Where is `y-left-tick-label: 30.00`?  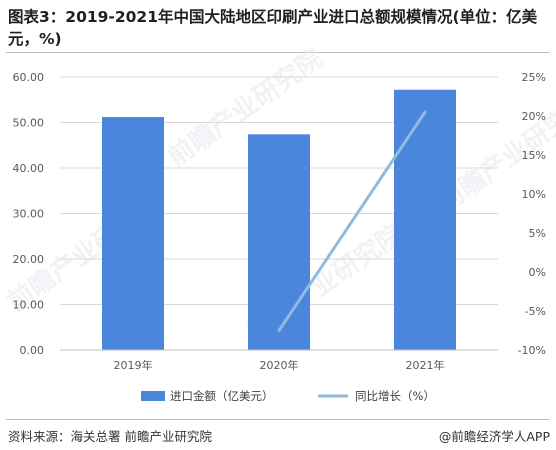 y-left-tick-label: 30.00 is located at coordinates (29, 214).